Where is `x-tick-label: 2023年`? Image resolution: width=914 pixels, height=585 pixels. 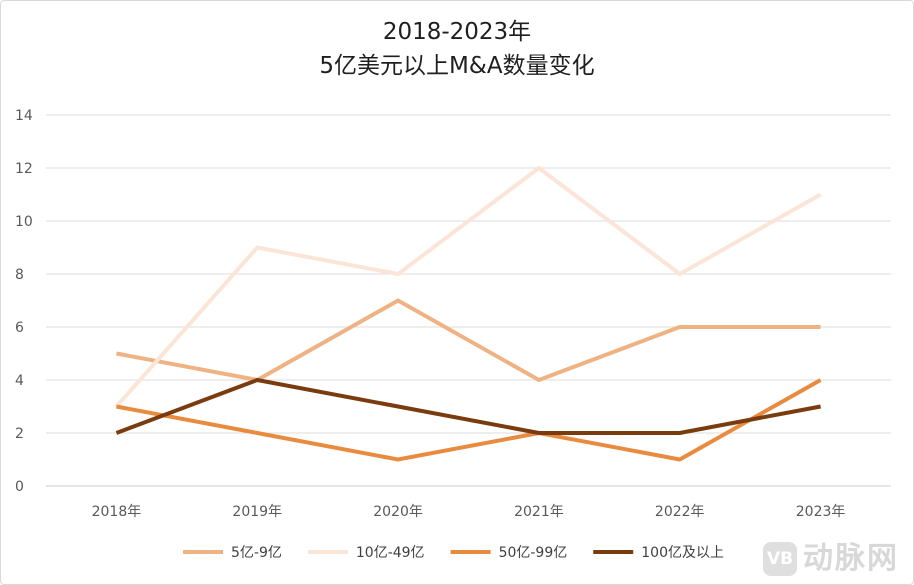 x-tick-label: 2023年 is located at coordinates (821, 512).